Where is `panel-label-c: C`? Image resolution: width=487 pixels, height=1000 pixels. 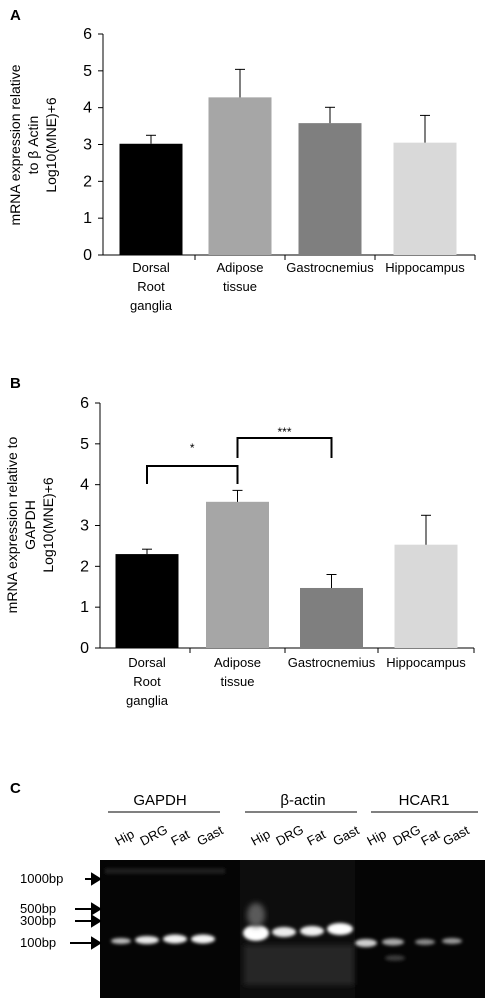
panel-label-c: C is located at coordinates (15, 788).